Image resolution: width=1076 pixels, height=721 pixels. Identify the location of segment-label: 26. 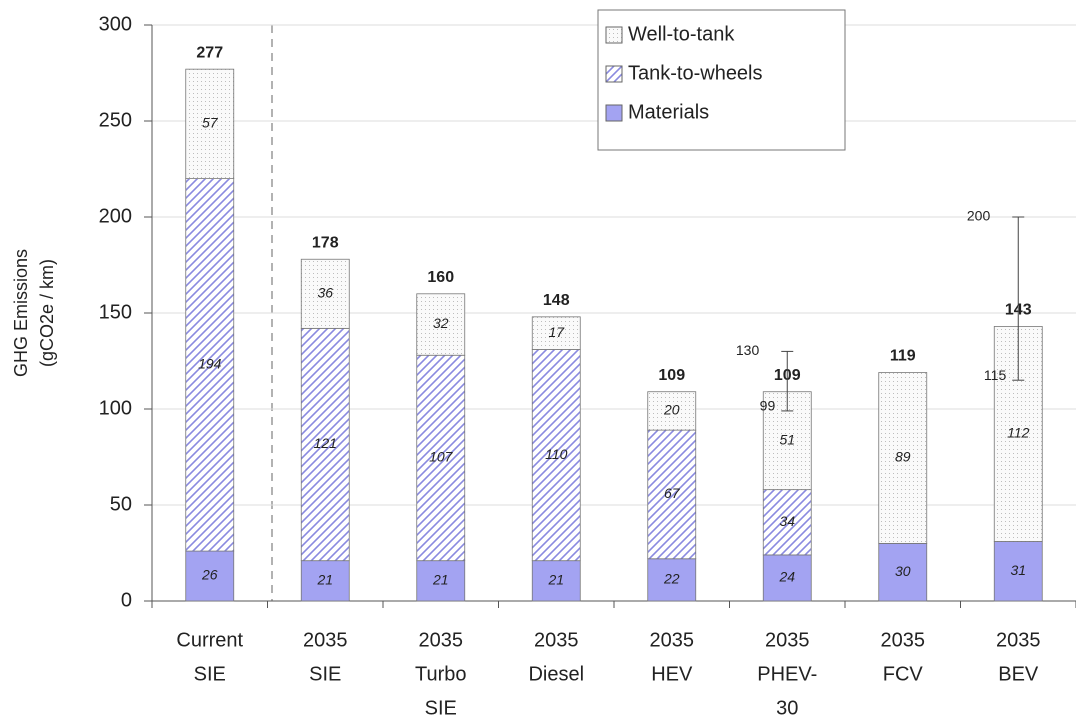
(209, 575).